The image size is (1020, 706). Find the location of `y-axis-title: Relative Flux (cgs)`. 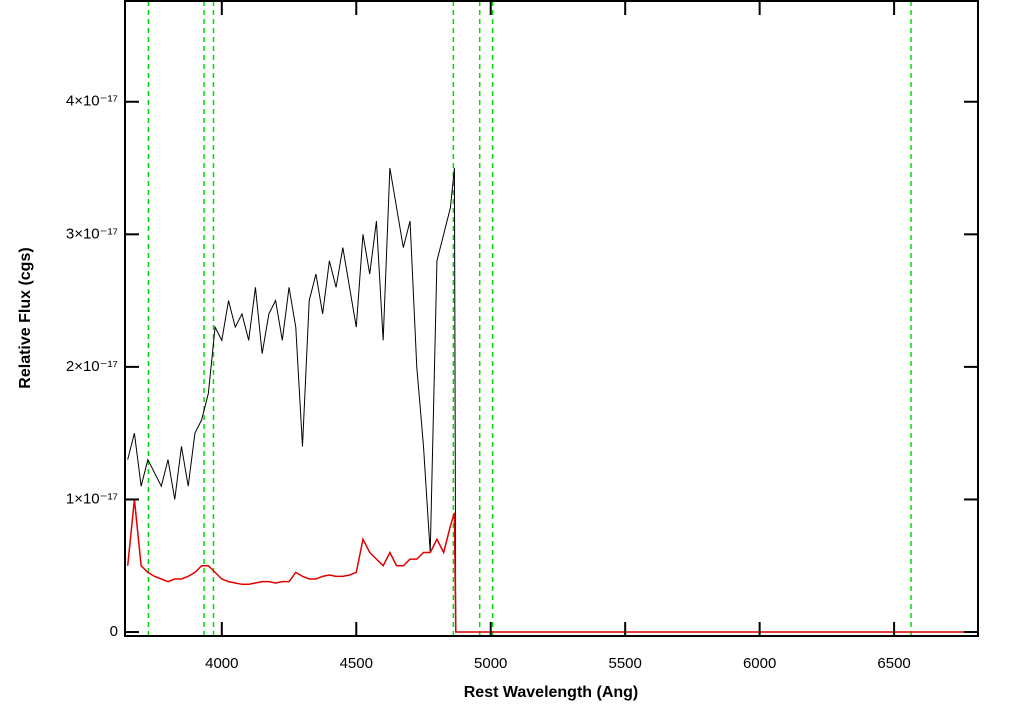

y-axis-title: Relative Flux (cgs) is located at coordinates (25, 317).